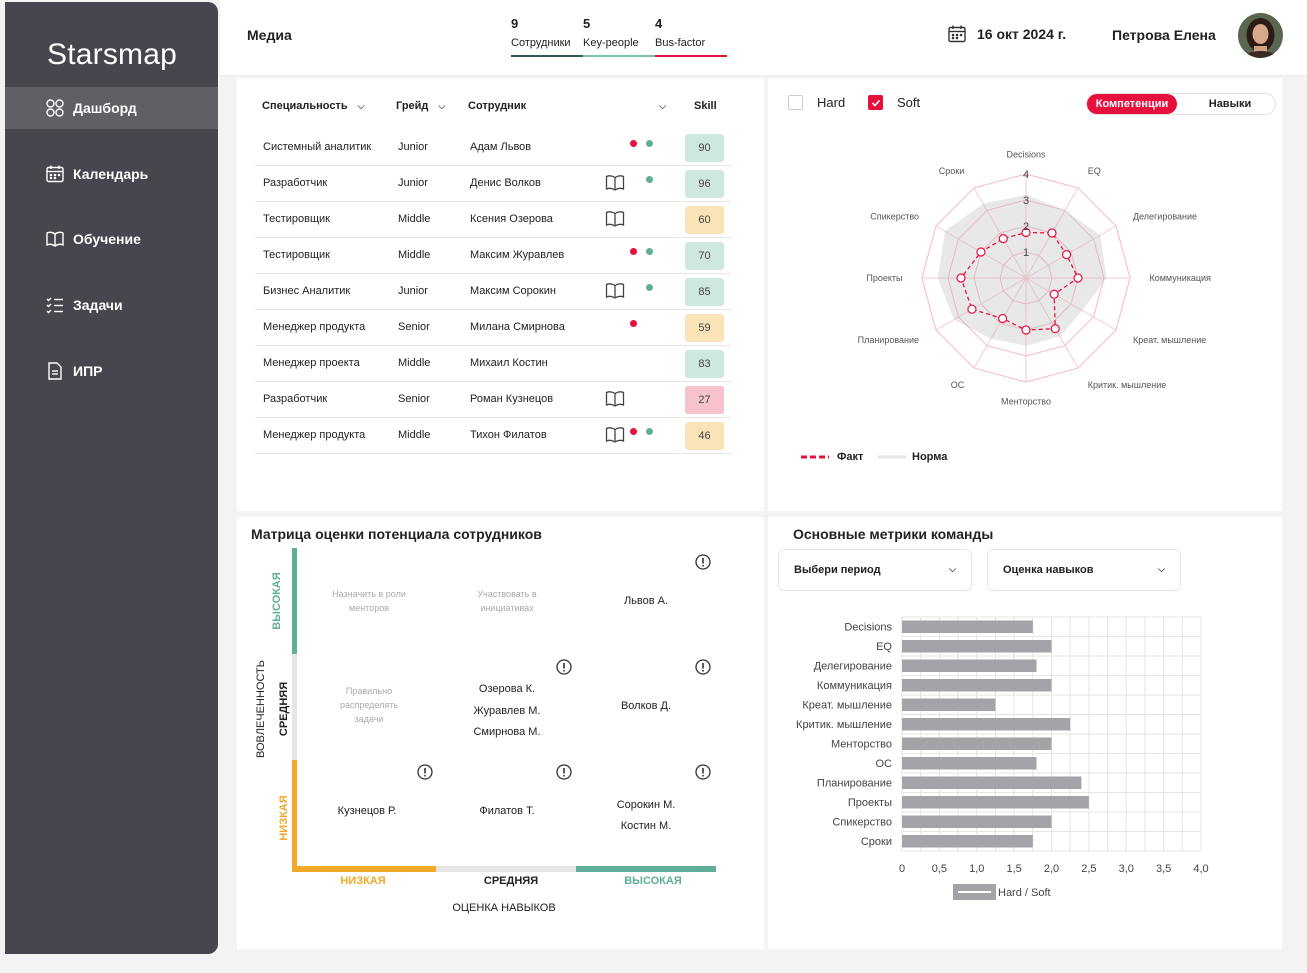 The width and height of the screenshot is (1307, 973). Describe the element at coordinates (517, 255) in the screenshot. I see `cell-employee: Максим Журавлев` at that location.